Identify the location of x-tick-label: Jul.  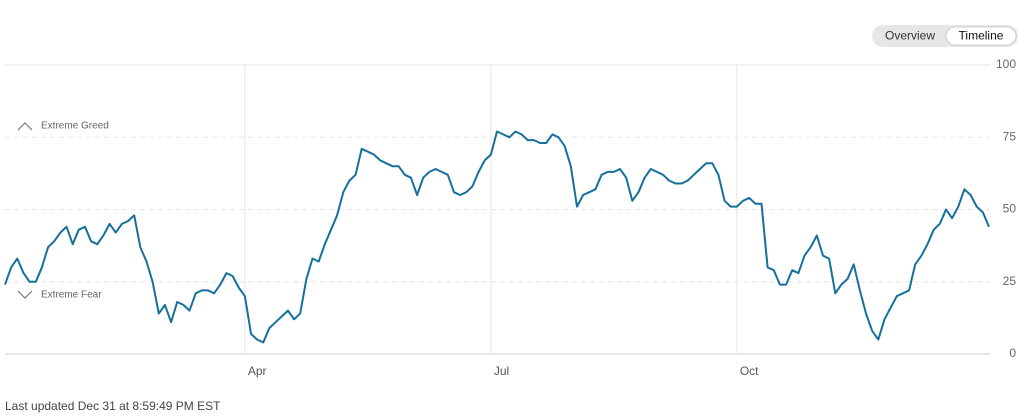
(501, 371).